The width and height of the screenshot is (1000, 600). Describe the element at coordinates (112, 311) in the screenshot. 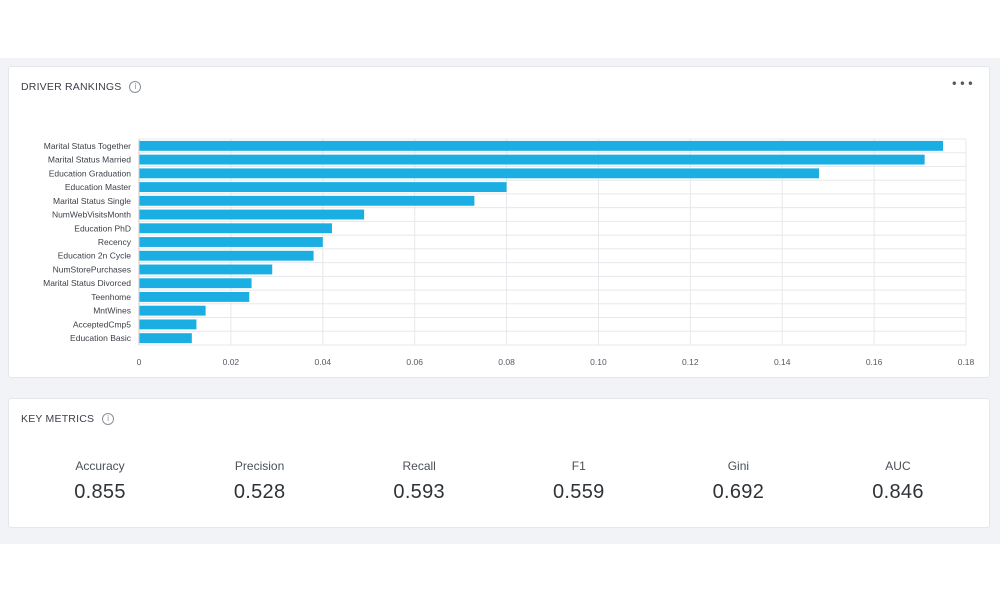

I see `y-tick-label: MntWines` at that location.